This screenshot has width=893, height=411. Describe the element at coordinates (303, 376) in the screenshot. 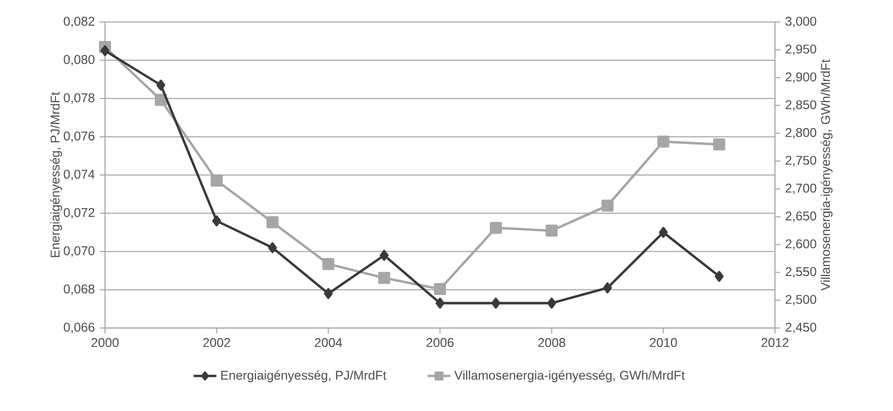

I see `legend-label: Energiaigényesség, PJ/MrdFt` at that location.